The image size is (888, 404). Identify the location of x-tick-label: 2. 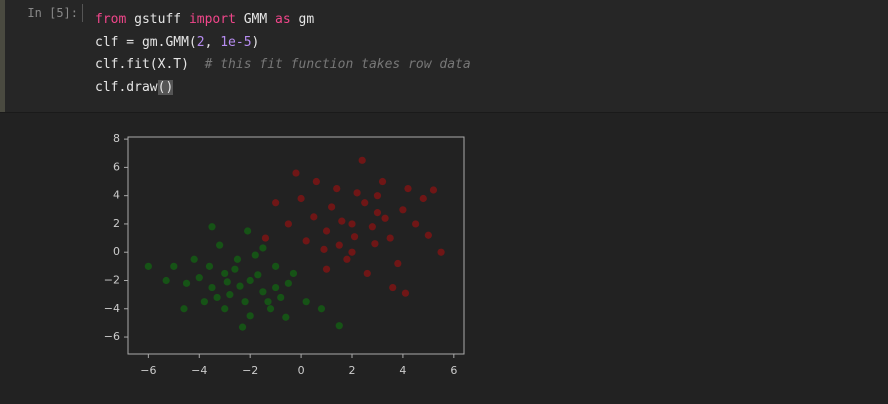
(352, 370).